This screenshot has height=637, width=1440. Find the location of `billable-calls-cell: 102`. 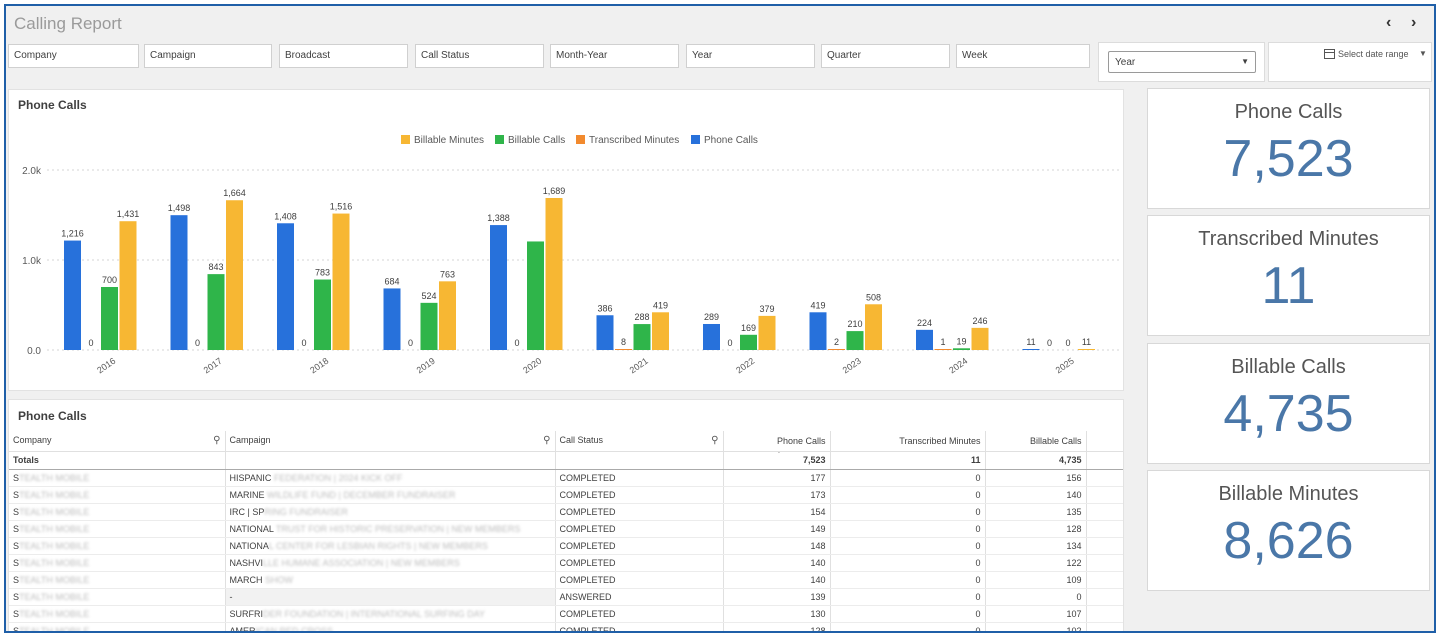

billable-calls-cell: 102 is located at coordinates (1036, 626).